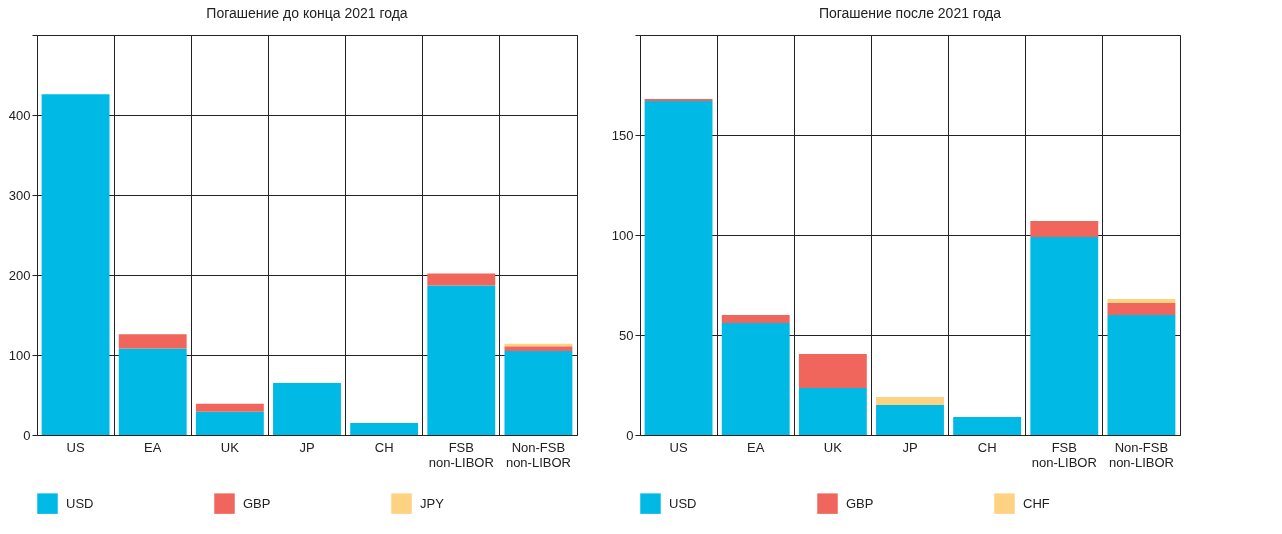  Describe the element at coordinates (432, 503) in the screenshot. I see `legend-label: JPY` at that location.